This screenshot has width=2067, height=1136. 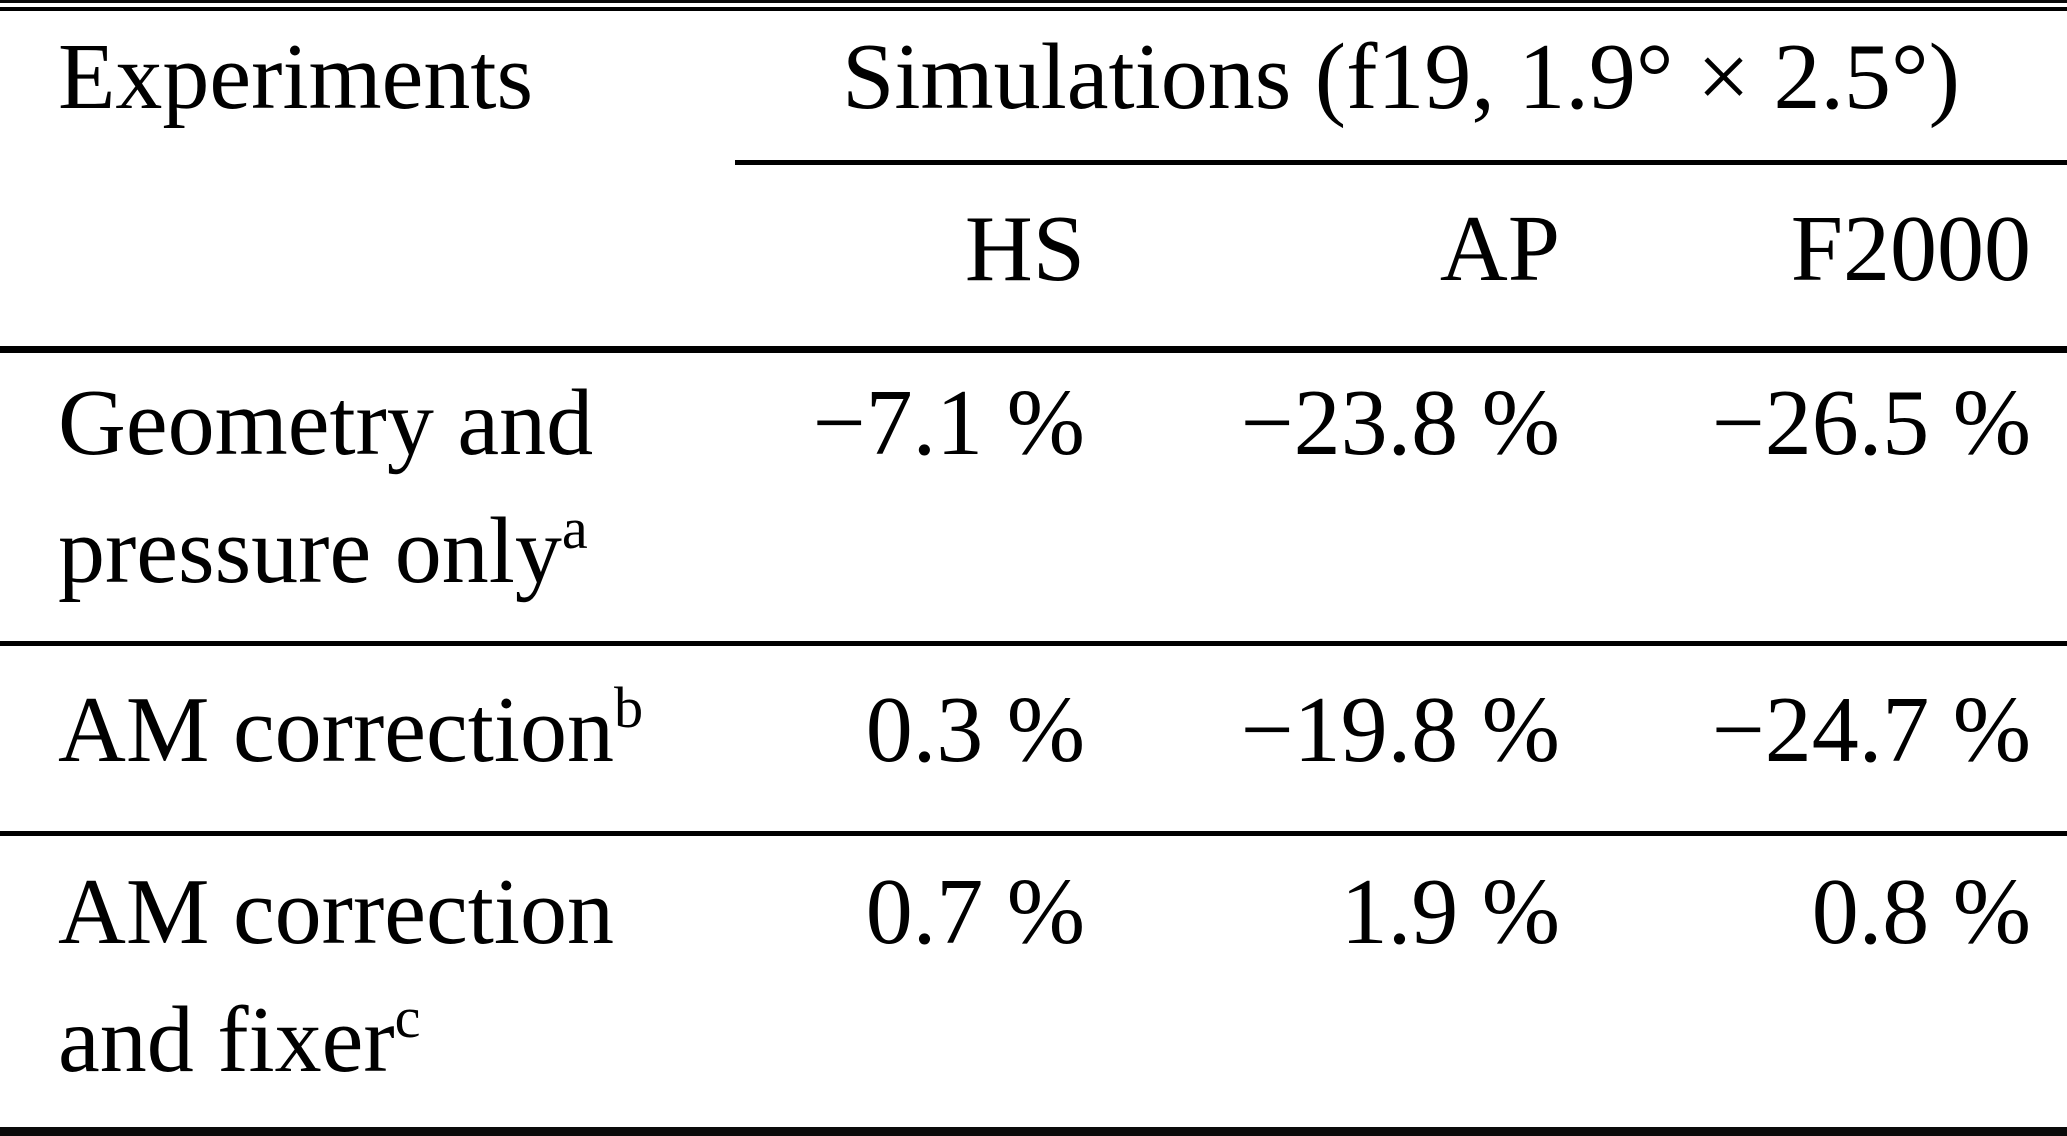 I want to click on footnote-marker: b, so click(x=628, y=707).